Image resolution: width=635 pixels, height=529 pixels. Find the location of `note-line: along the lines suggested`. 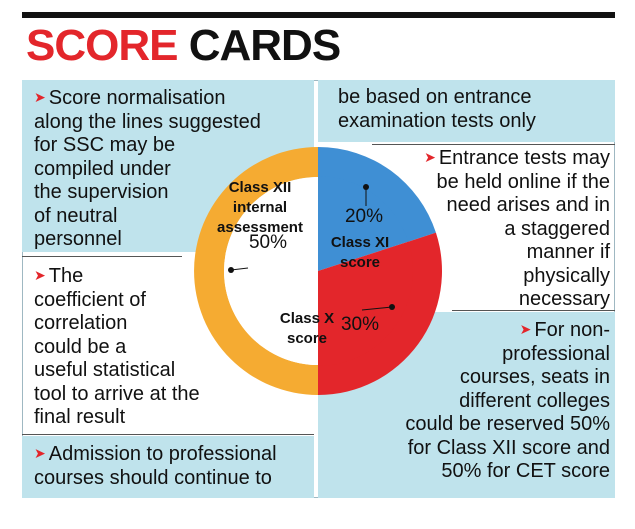

note-line: along the lines suggested is located at coordinates (147, 121).